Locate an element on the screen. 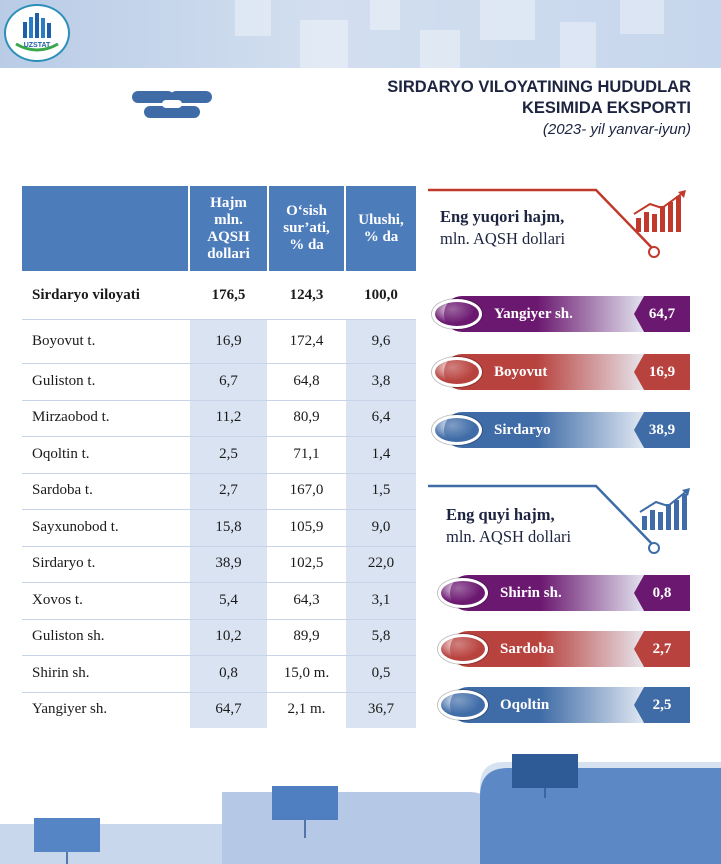 Image resolution: width=721 pixels, height=864 pixels. cell-volume: 5,4 is located at coordinates (228, 599).